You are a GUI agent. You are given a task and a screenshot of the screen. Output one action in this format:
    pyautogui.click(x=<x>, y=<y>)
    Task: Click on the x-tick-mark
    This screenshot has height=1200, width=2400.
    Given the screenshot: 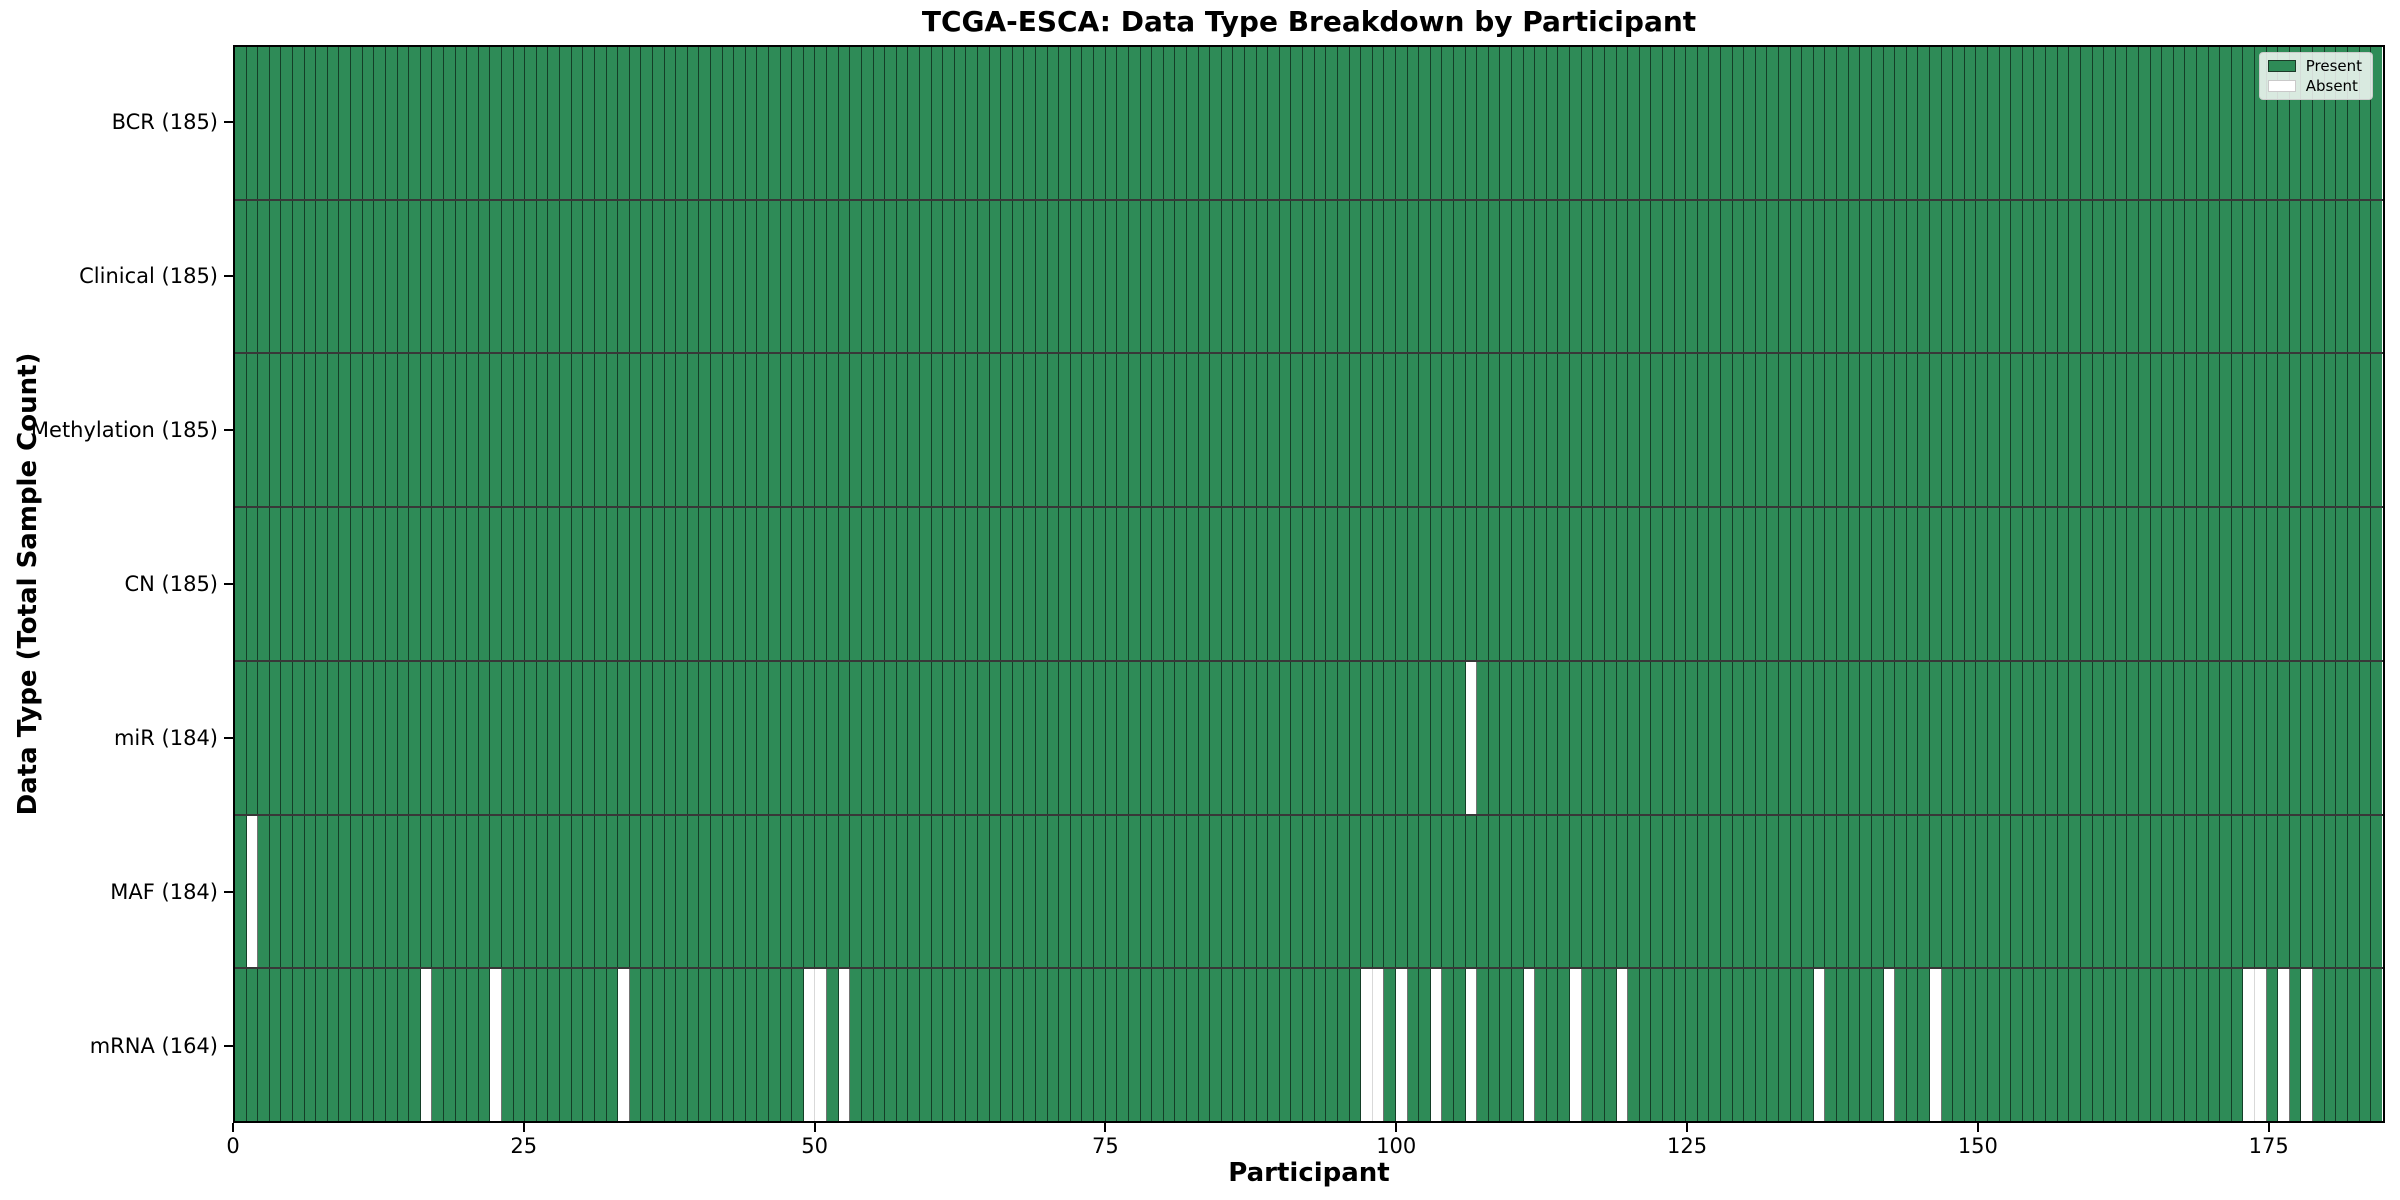 What is the action you would take?
    pyautogui.click(x=233, y=1127)
    